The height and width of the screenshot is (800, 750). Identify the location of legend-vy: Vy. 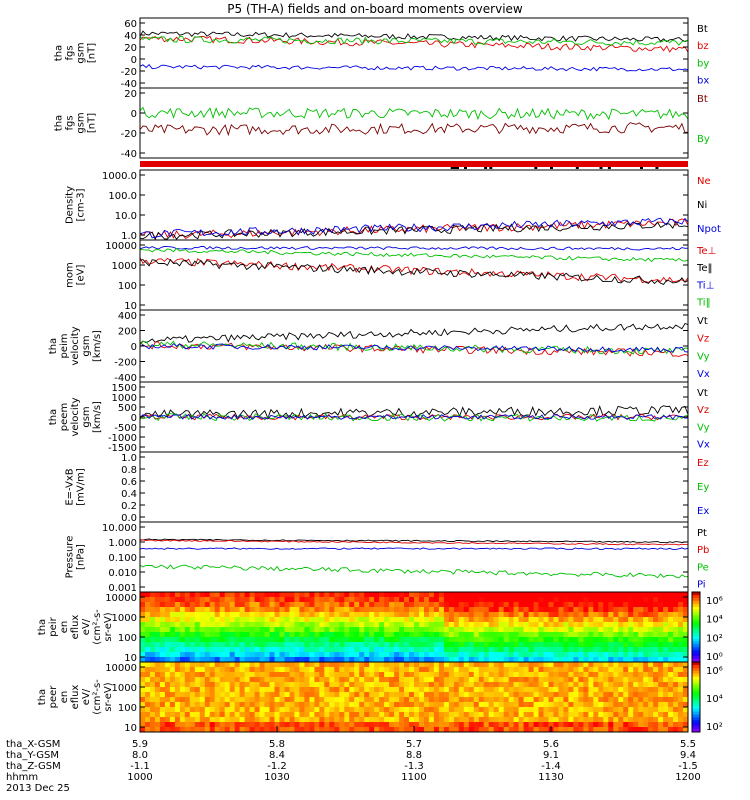
(703, 356).